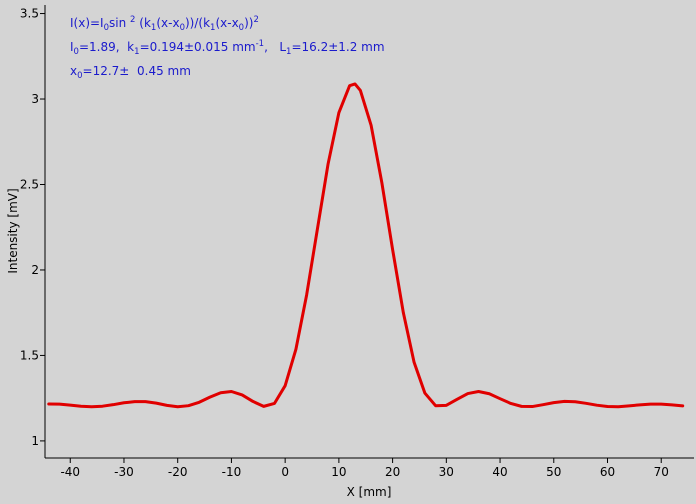 This screenshot has width=696, height=504. I want to click on x-tick-label: 0, so click(285, 472).